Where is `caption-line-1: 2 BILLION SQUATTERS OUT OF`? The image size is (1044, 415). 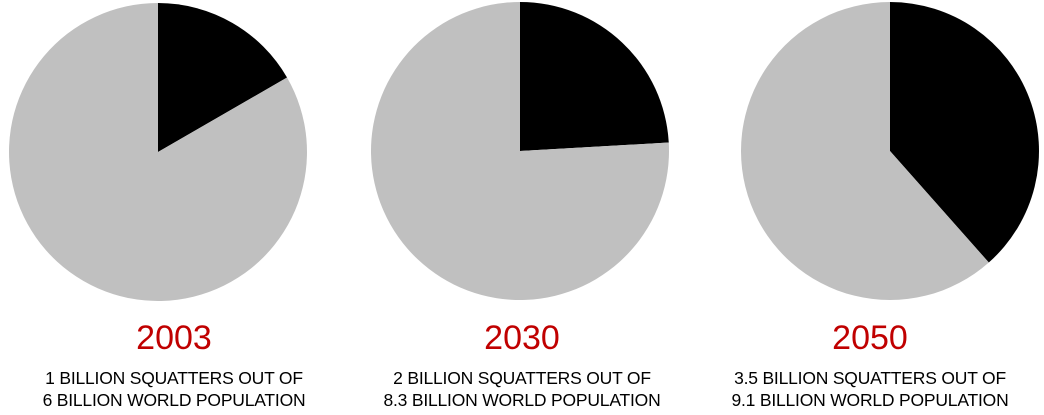
caption-line-1: 2 BILLION SQUATTERS OUT OF is located at coordinates (522, 378).